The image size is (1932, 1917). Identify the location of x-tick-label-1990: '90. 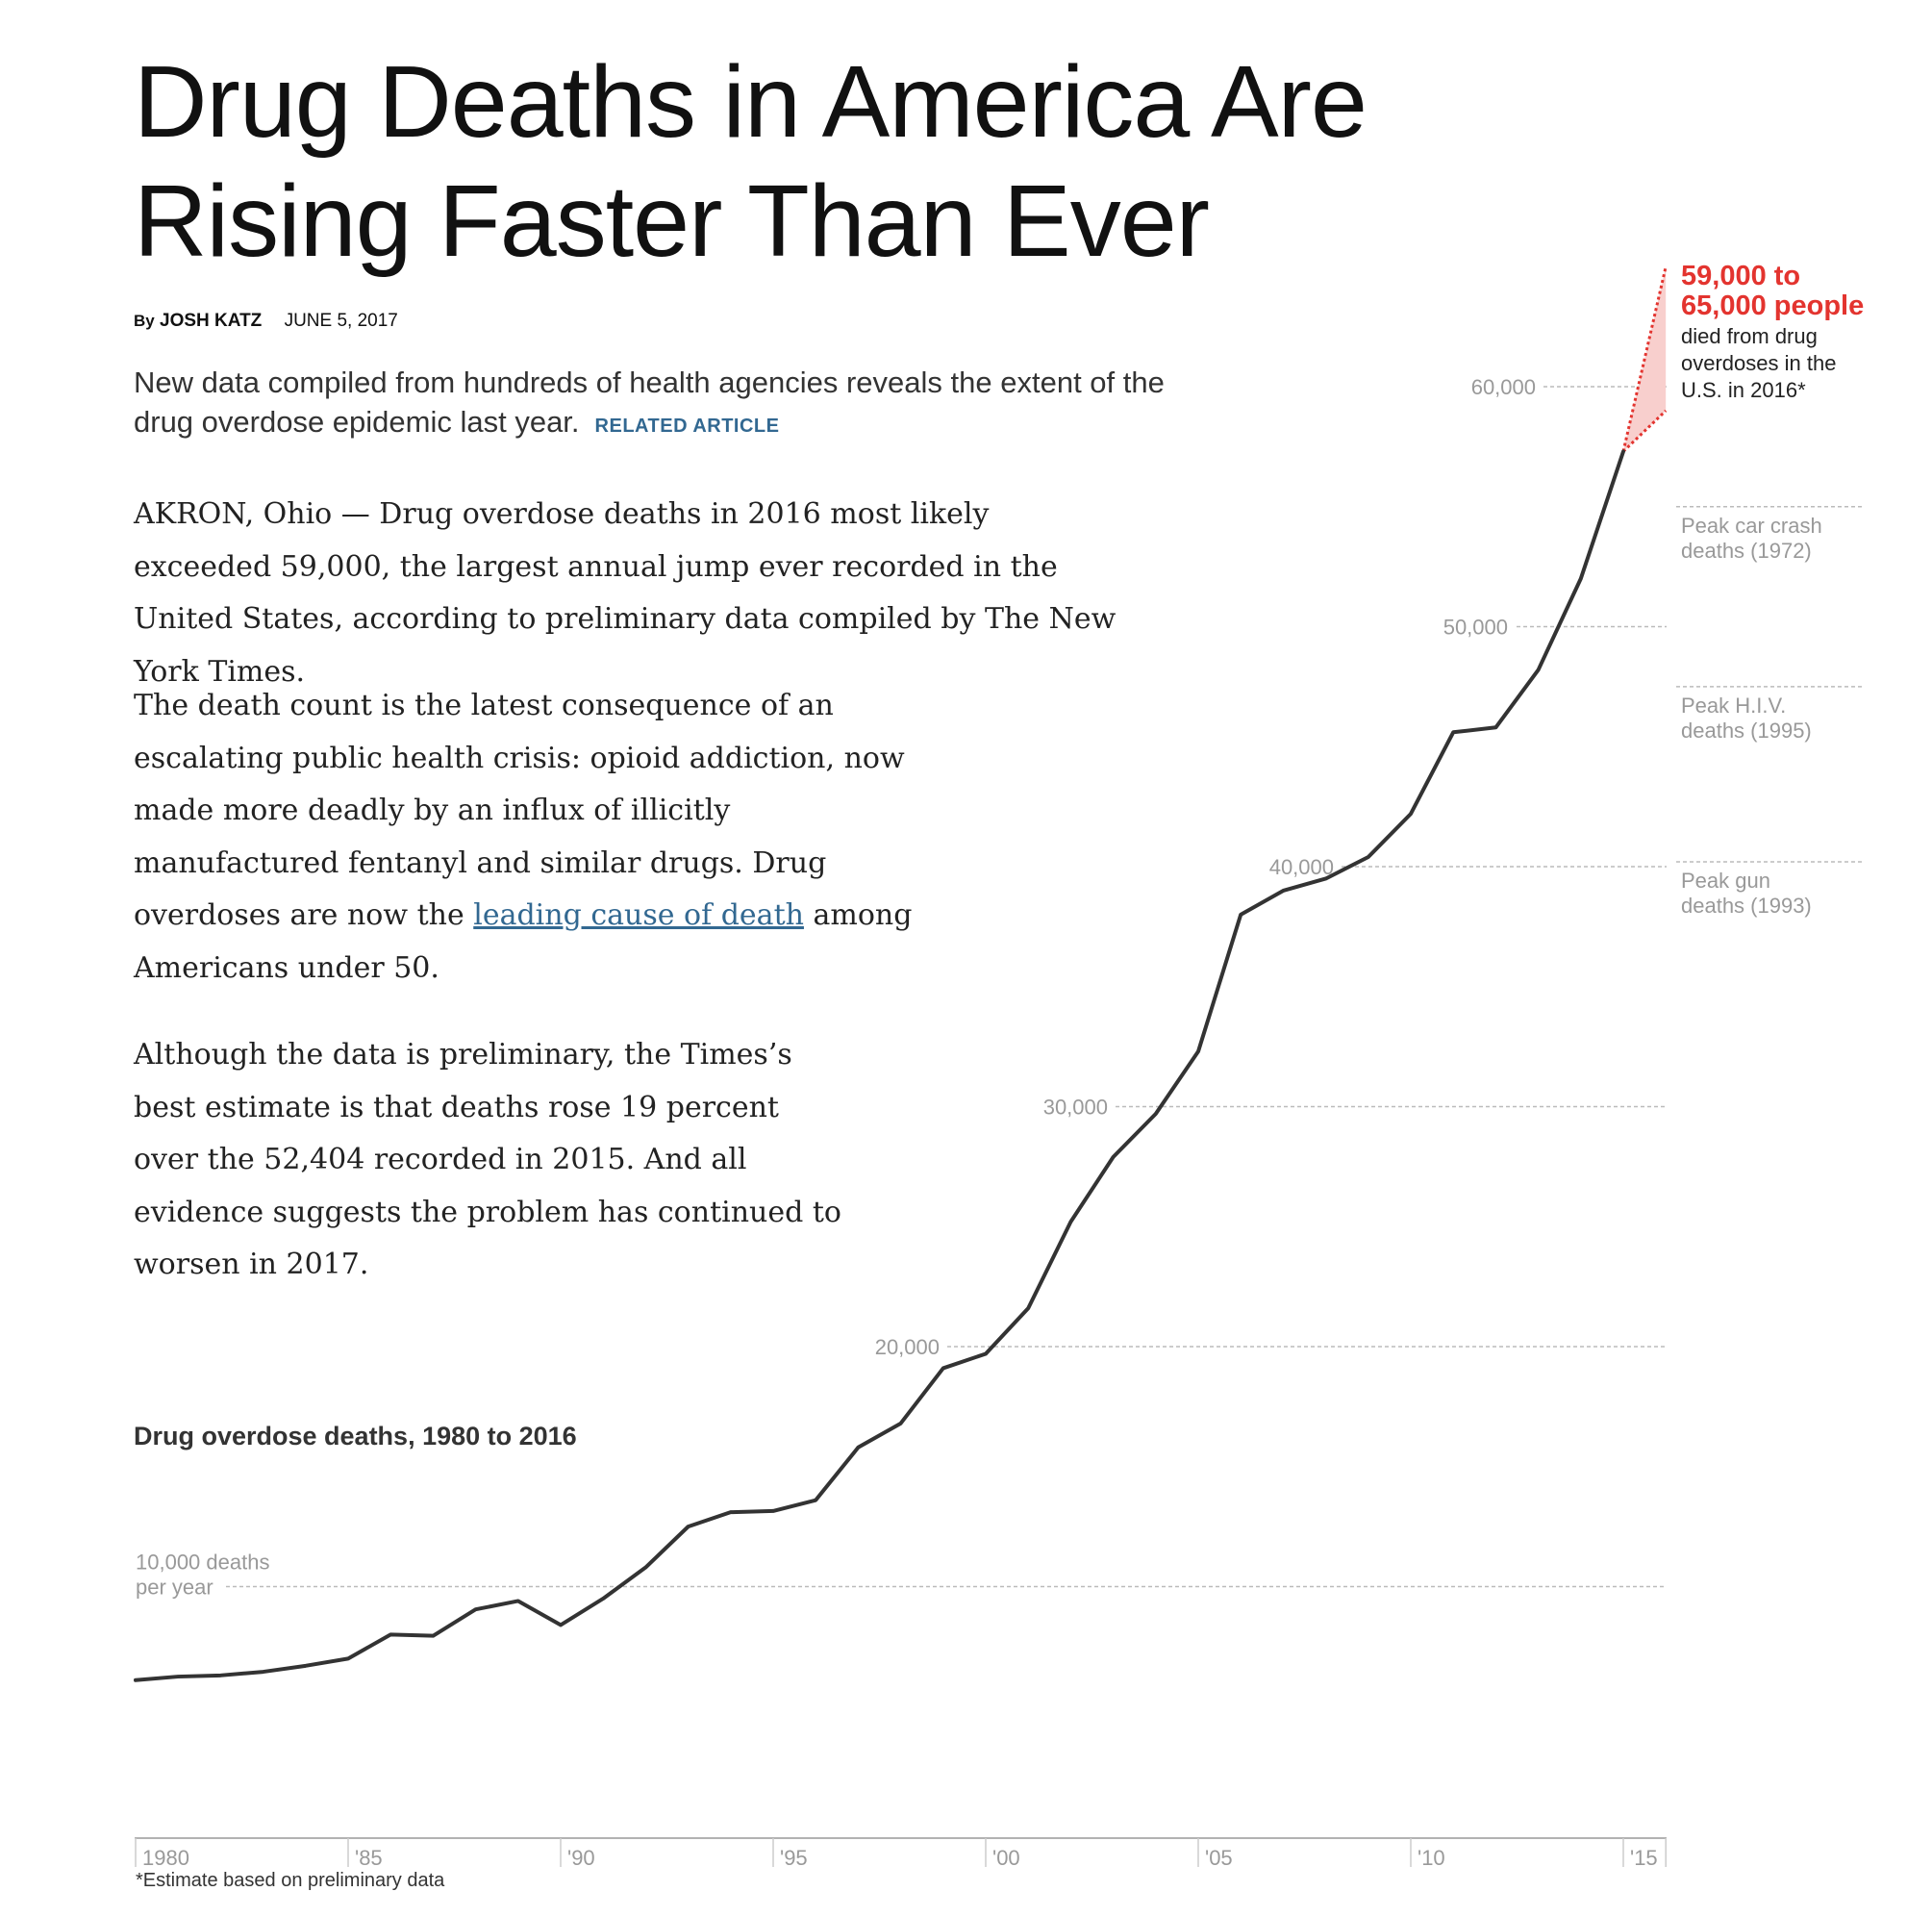
(581, 1858).